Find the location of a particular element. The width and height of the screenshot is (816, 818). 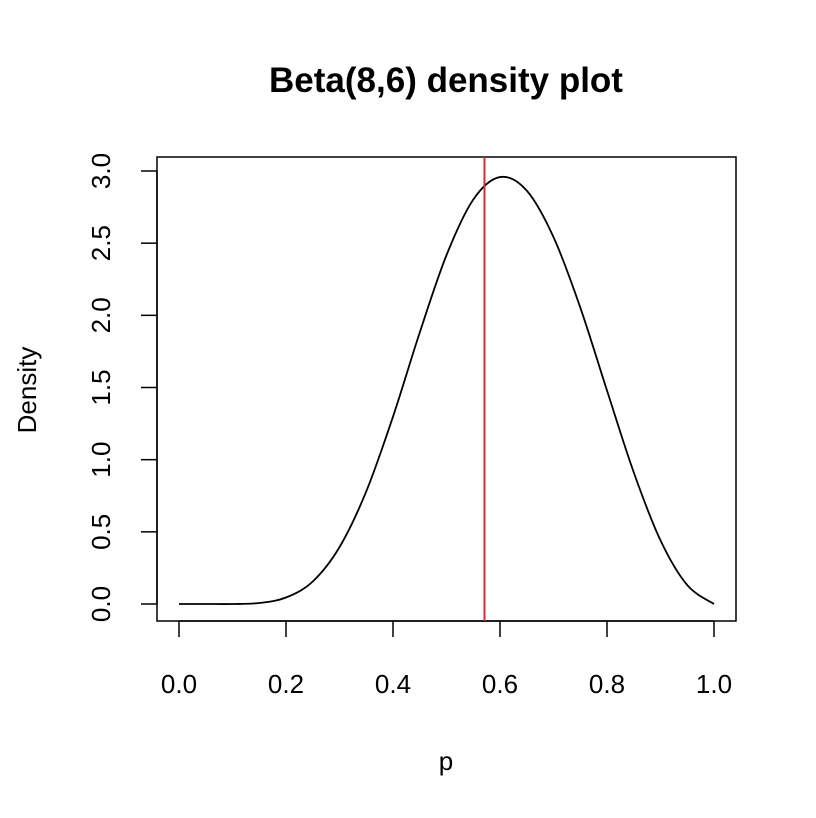

y-tick-label: 3.0 is located at coordinates (101, 171).